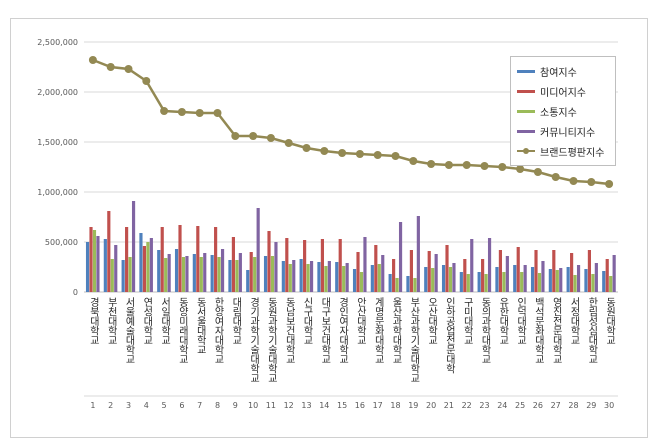 The image size is (660, 448). Describe the element at coordinates (556, 330) in the screenshot. I see `category-label: 영진전문대학교` at that location.